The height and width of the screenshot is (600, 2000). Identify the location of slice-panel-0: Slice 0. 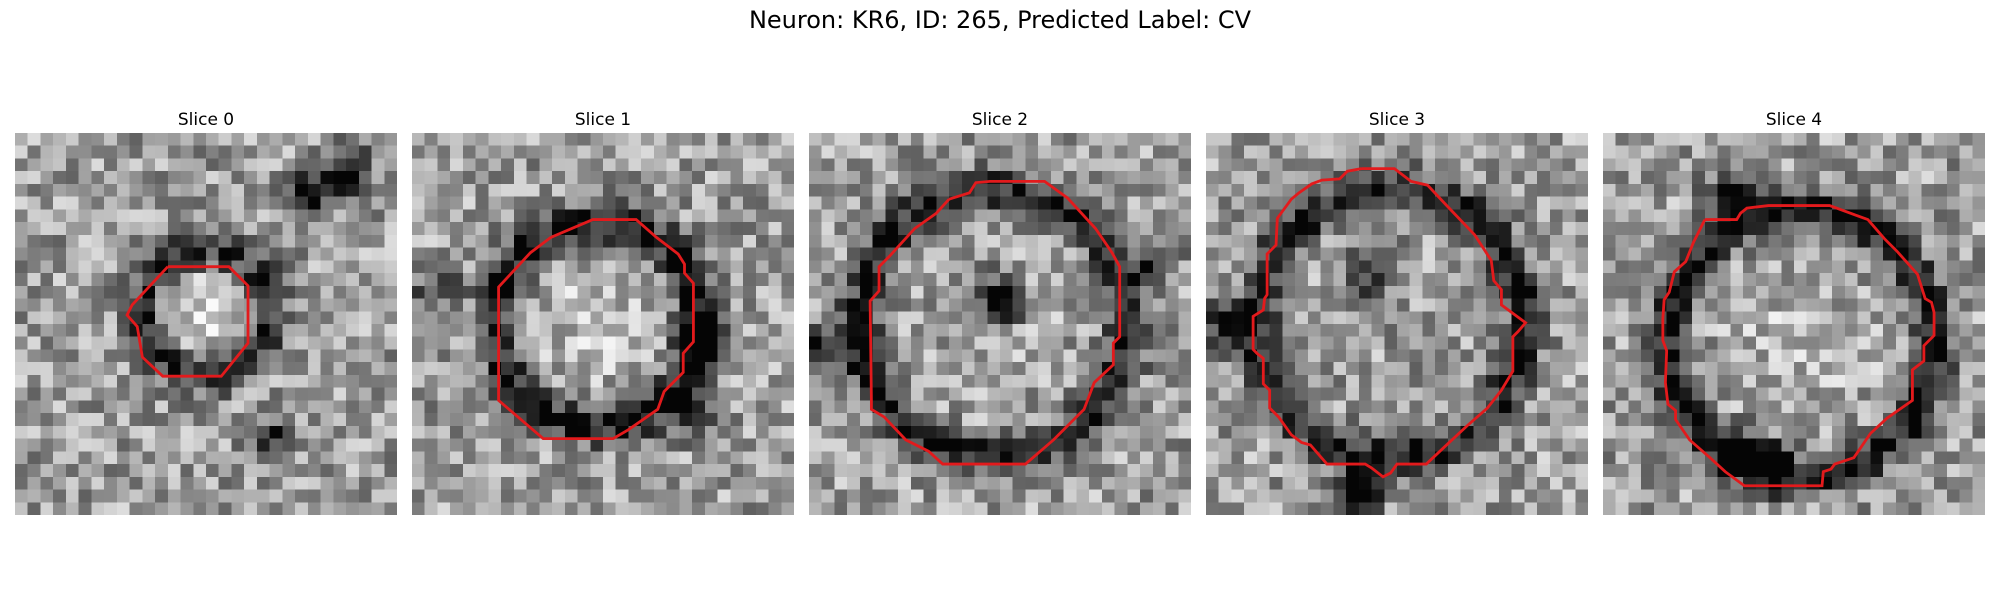
(206, 312).